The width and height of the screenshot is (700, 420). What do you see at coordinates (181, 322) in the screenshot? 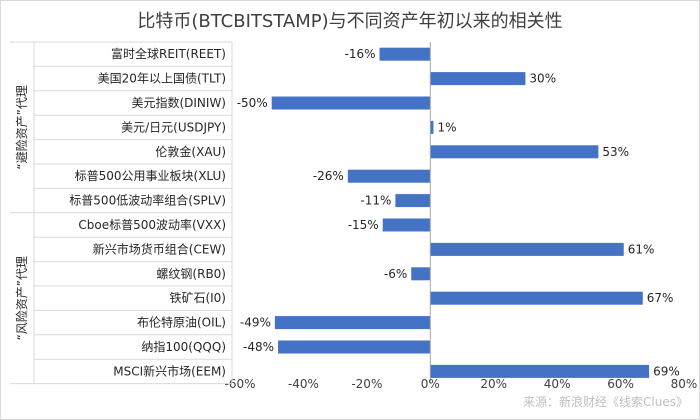
I see `category-label: 布伦特原油(OIL)` at bounding box center [181, 322].